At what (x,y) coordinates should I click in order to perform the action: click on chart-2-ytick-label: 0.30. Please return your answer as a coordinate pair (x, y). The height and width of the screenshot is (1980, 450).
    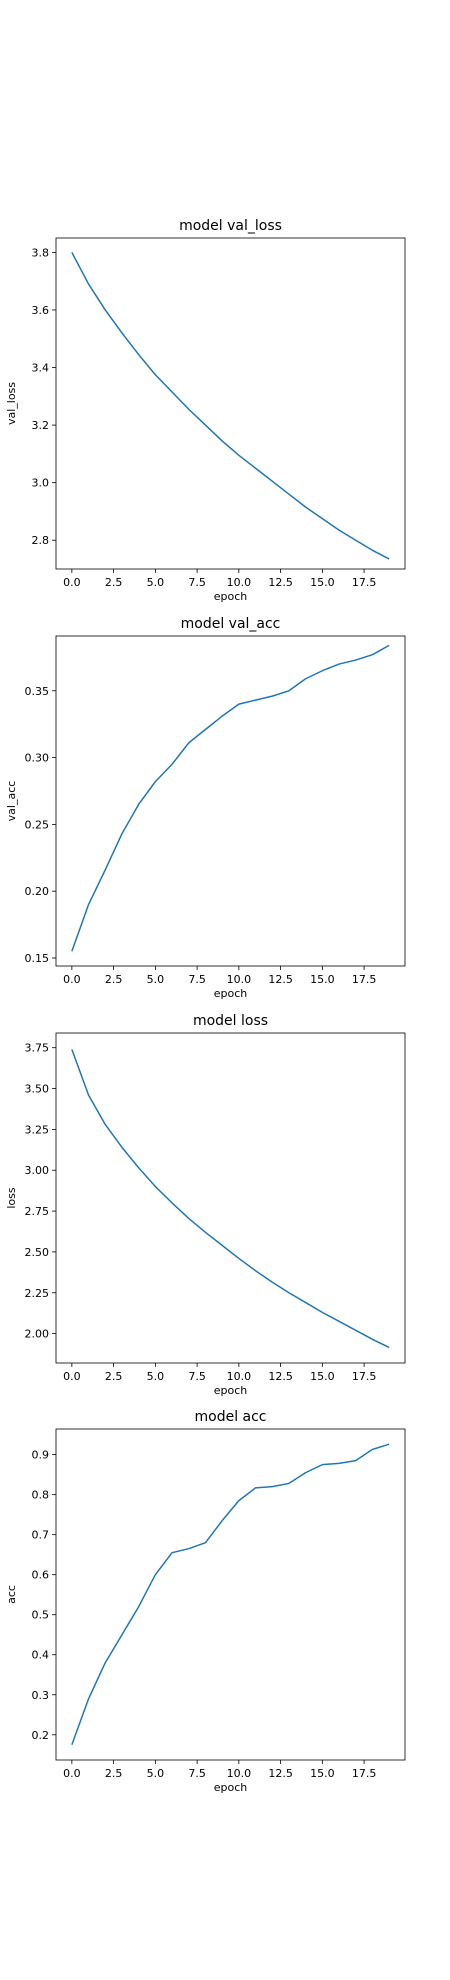
    Looking at the image, I should click on (37, 758).